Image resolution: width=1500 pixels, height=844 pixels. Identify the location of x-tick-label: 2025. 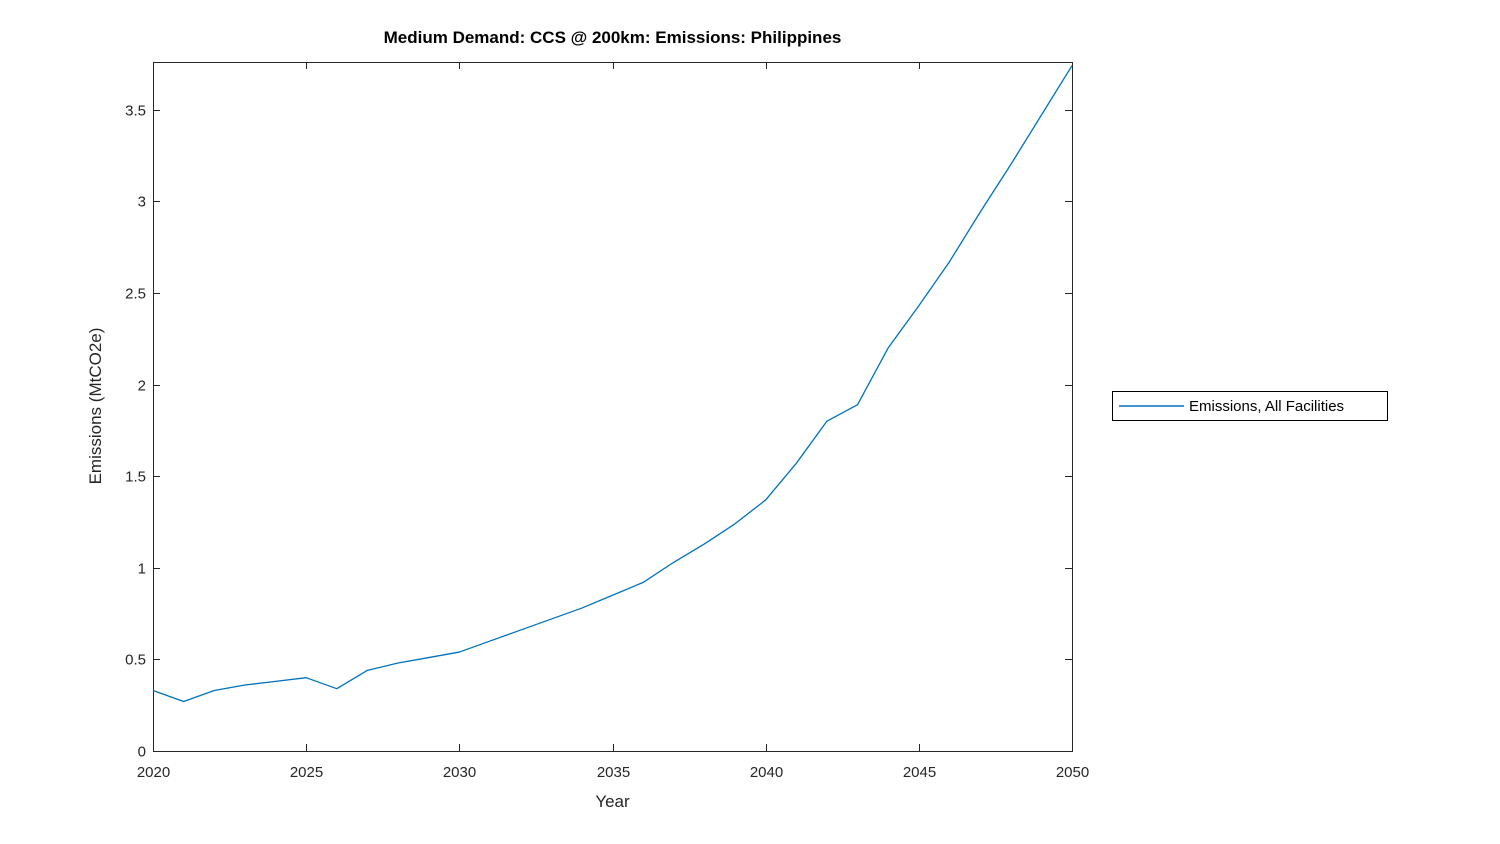
(306, 772).